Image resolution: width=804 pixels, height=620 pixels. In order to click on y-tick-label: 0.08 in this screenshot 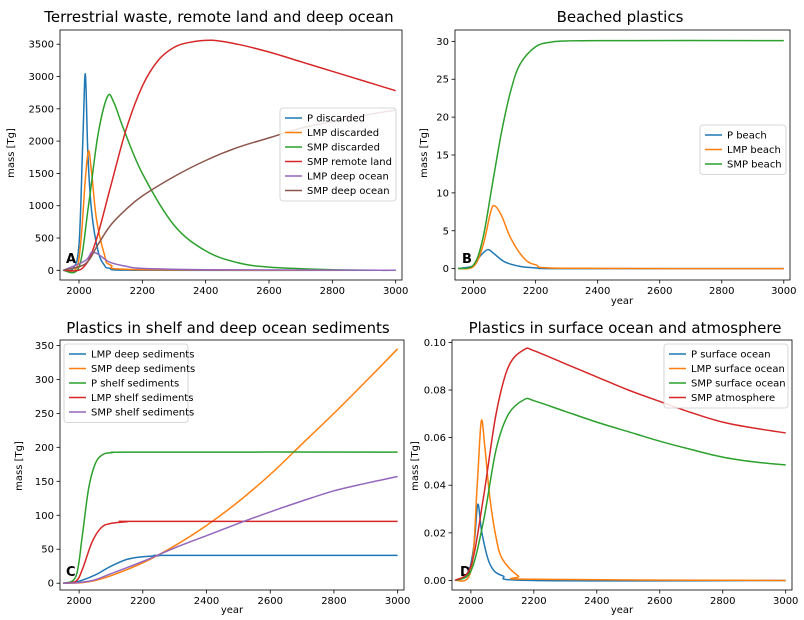, I will do `click(435, 391)`.